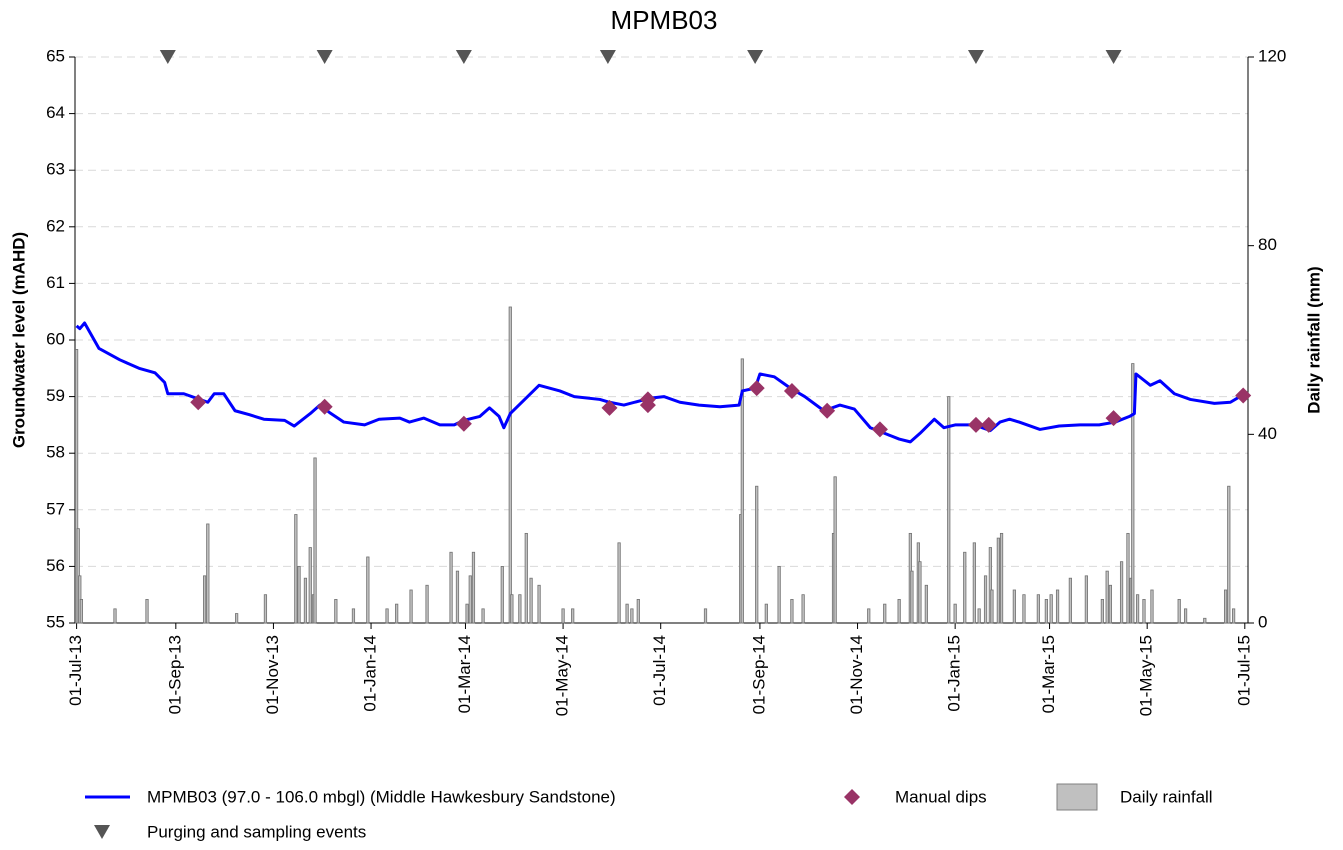 This screenshot has height=850, width=1343. What do you see at coordinates (1313, 339) in the screenshot?
I see `y2-axis-label: Daily rainfall (mm)` at bounding box center [1313, 339].